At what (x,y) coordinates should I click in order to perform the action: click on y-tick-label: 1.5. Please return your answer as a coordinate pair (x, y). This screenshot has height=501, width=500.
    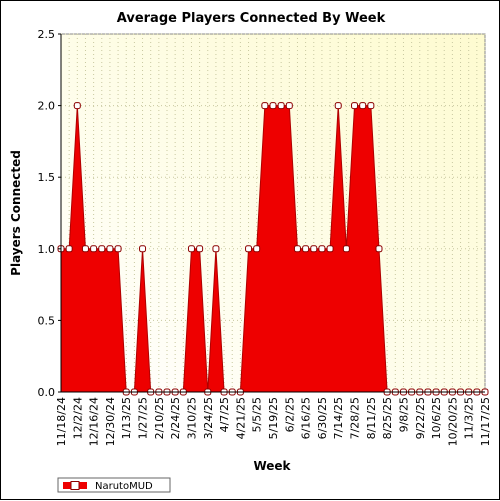
    Looking at the image, I should click on (47, 177).